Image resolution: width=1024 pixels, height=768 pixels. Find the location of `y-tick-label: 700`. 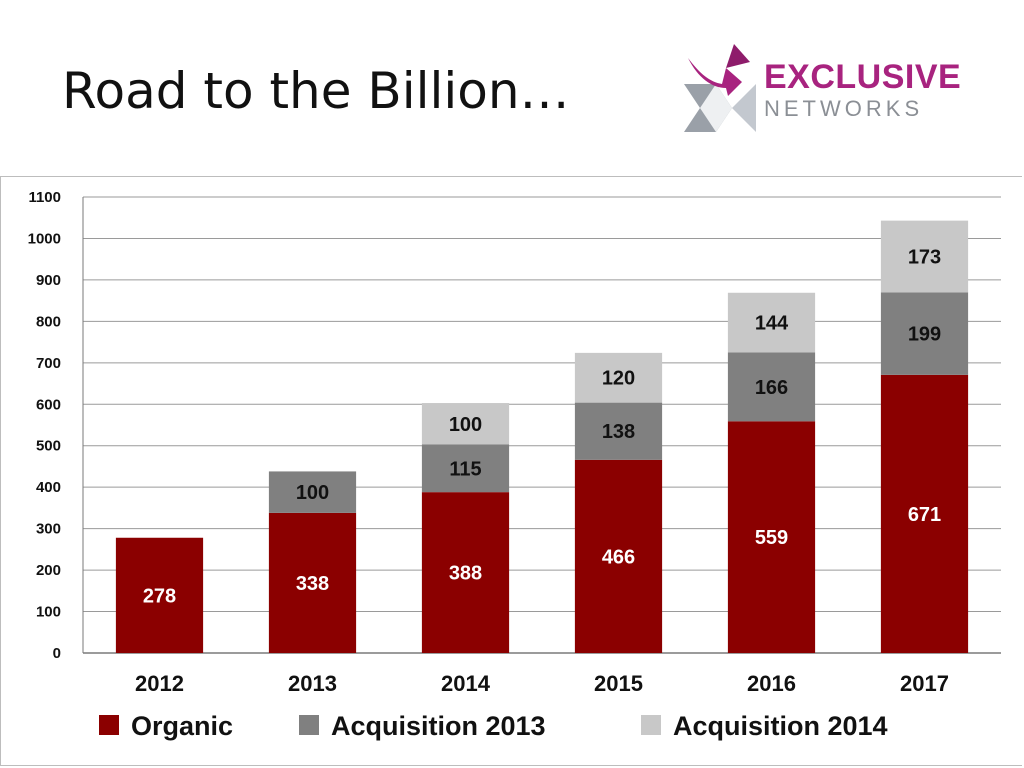

y-tick-label: 700 is located at coordinates (48, 363).